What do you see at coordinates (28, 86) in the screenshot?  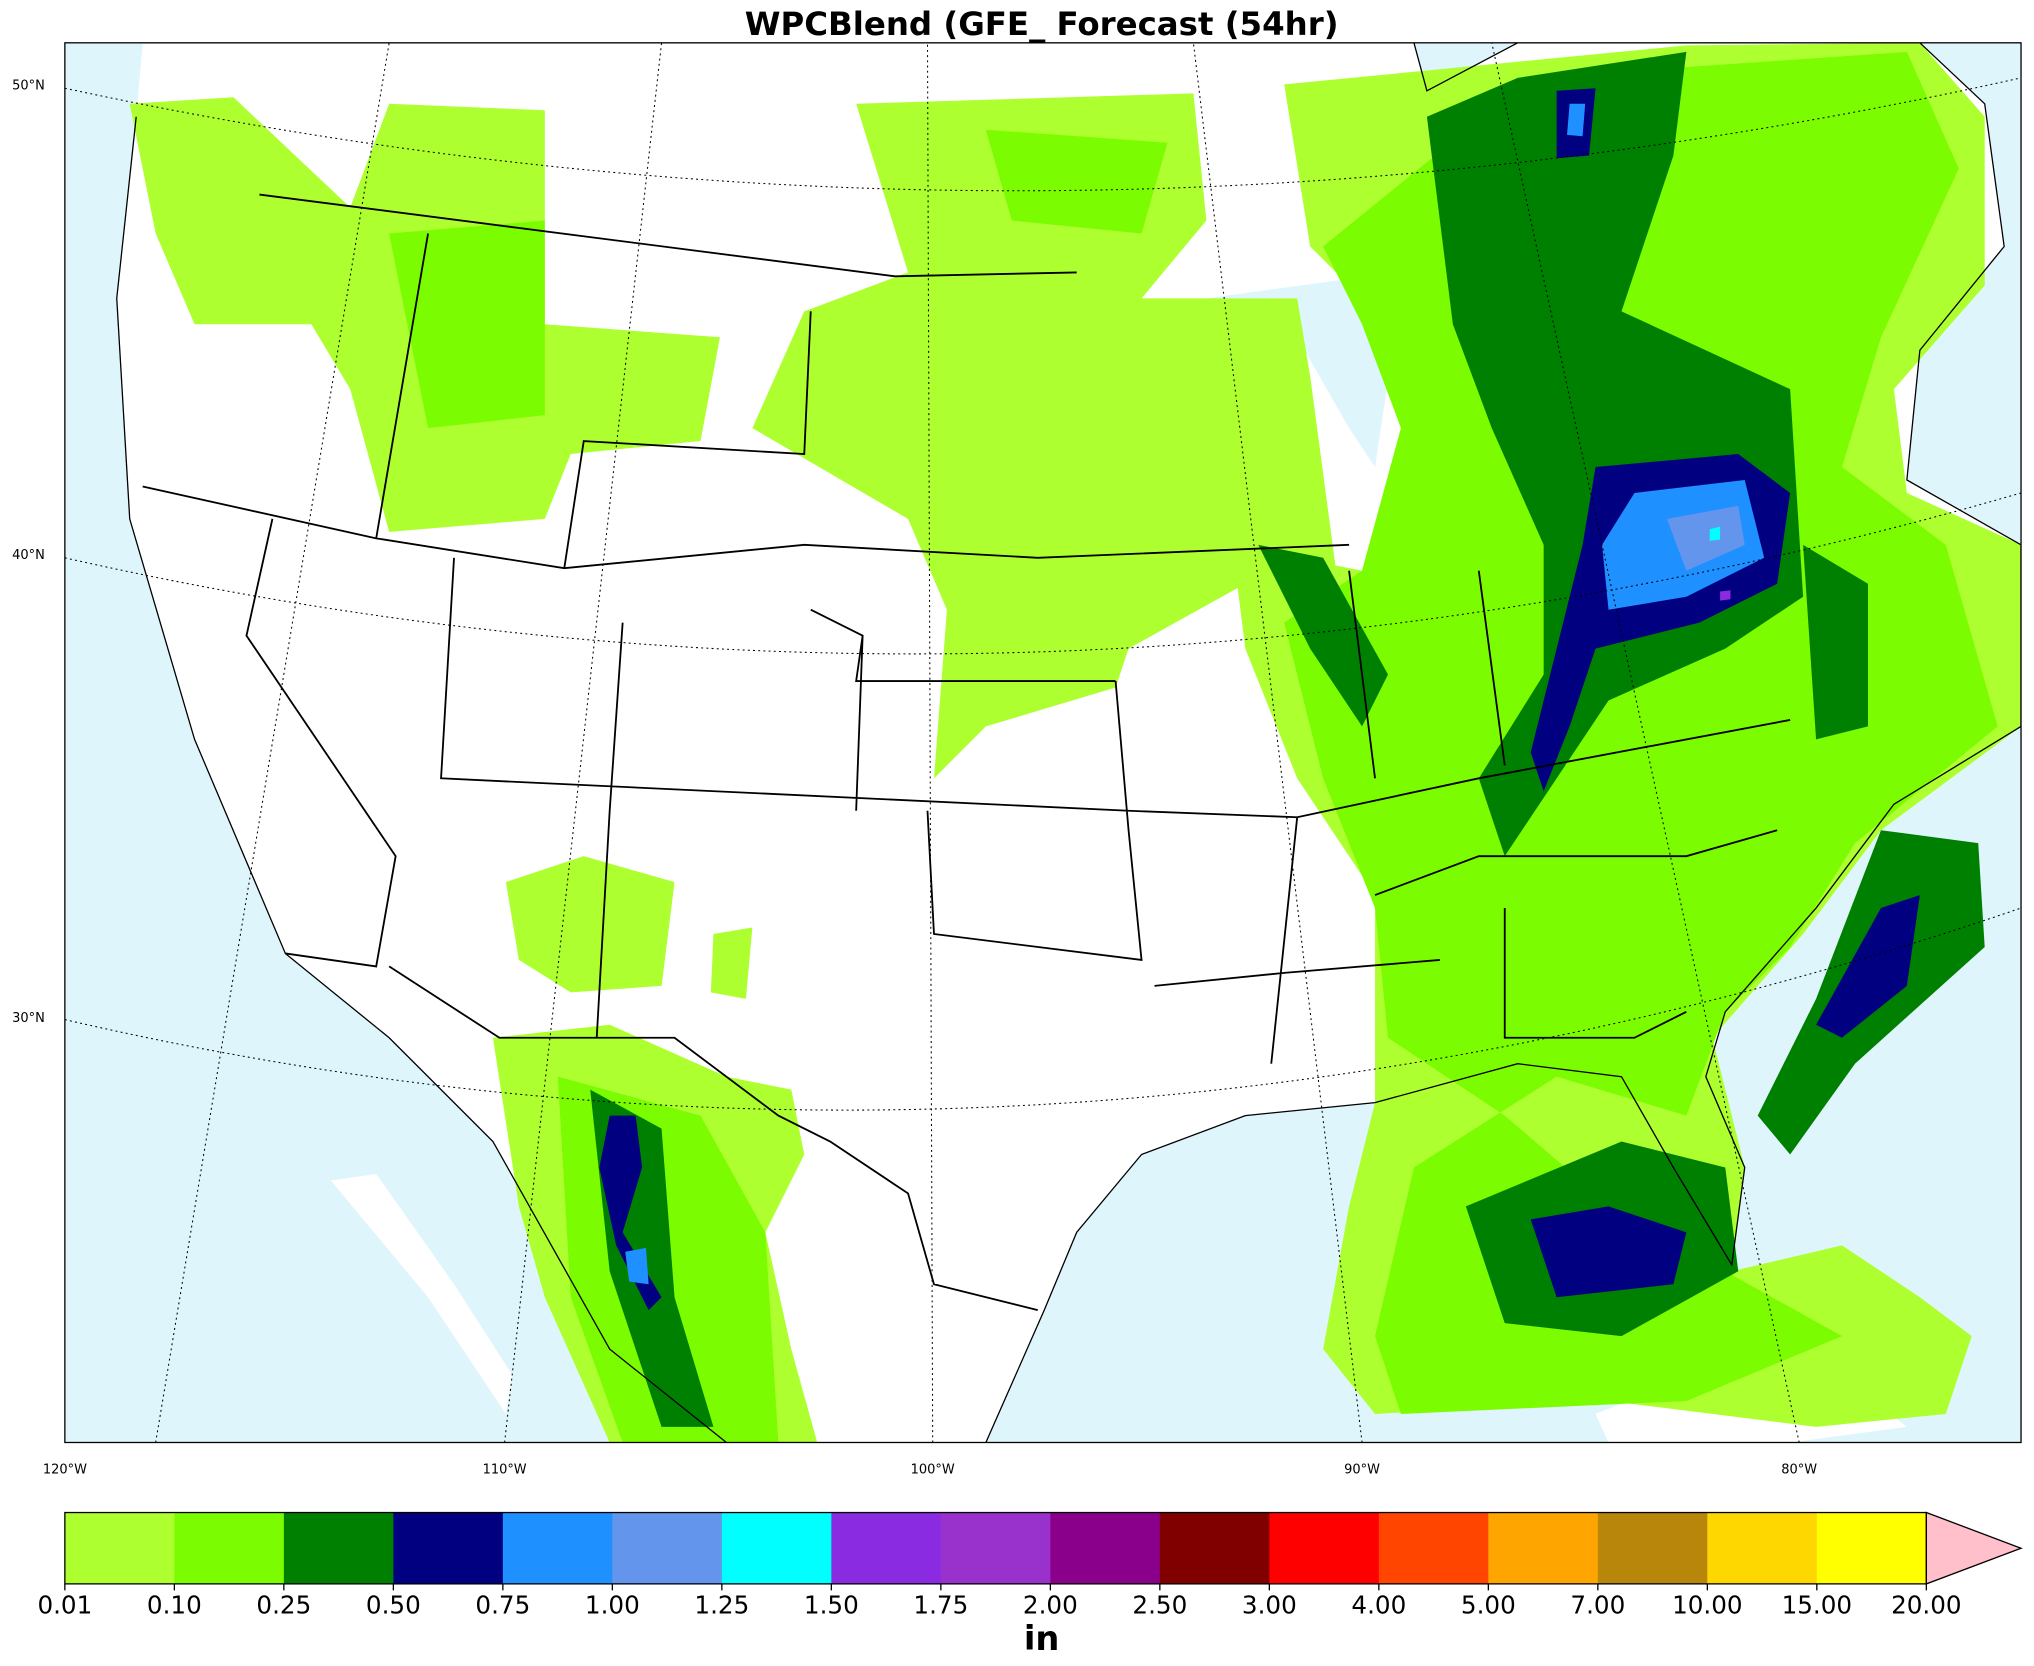 I see `lat-label: 50°N` at bounding box center [28, 86].